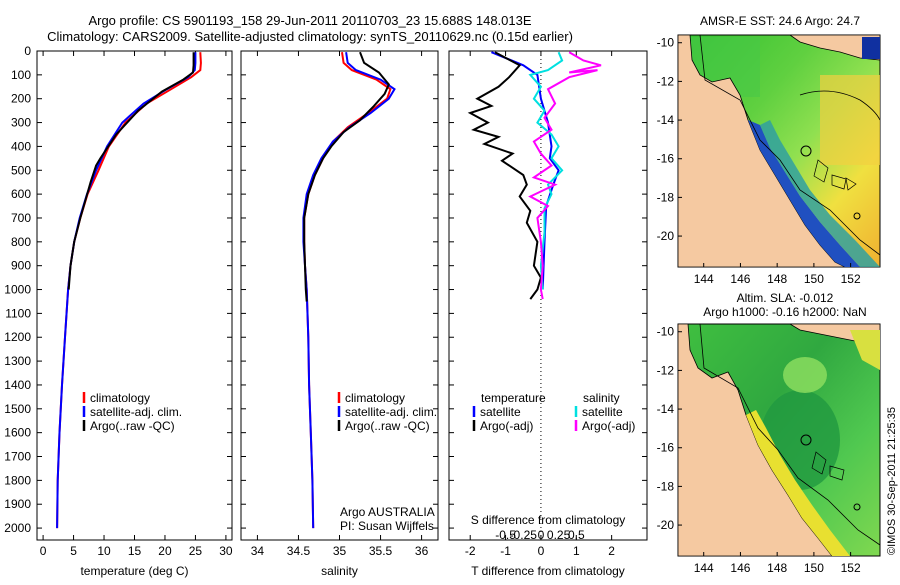  What do you see at coordinates (611, 551) in the screenshot?
I see `x-tick-label: 2` at bounding box center [611, 551].